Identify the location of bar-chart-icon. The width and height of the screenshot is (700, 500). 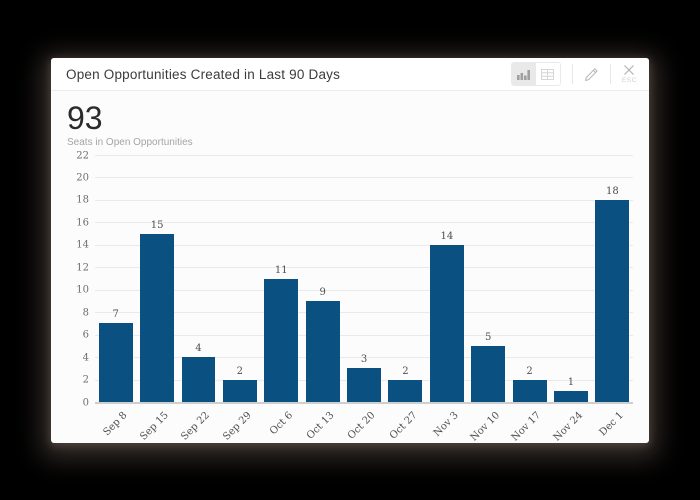
(524, 74).